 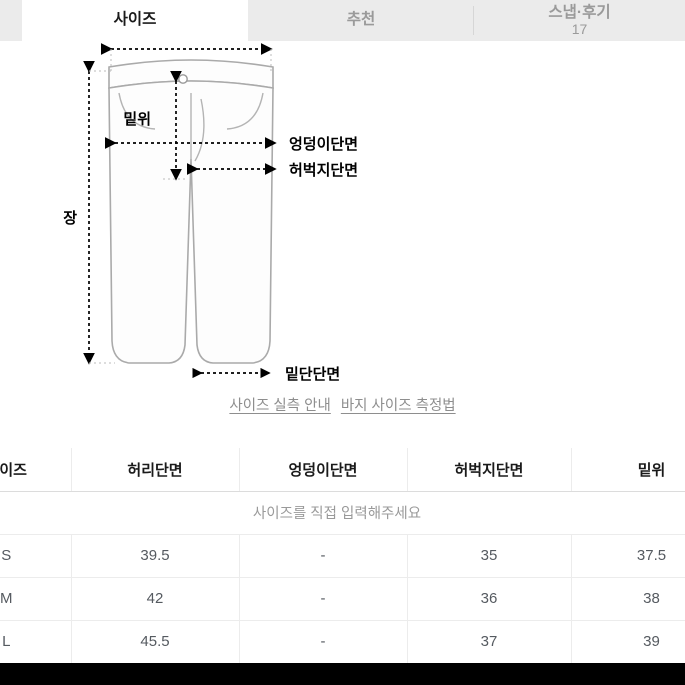 I want to click on dim-thigh-label: 허벅지단면, so click(x=323, y=170).